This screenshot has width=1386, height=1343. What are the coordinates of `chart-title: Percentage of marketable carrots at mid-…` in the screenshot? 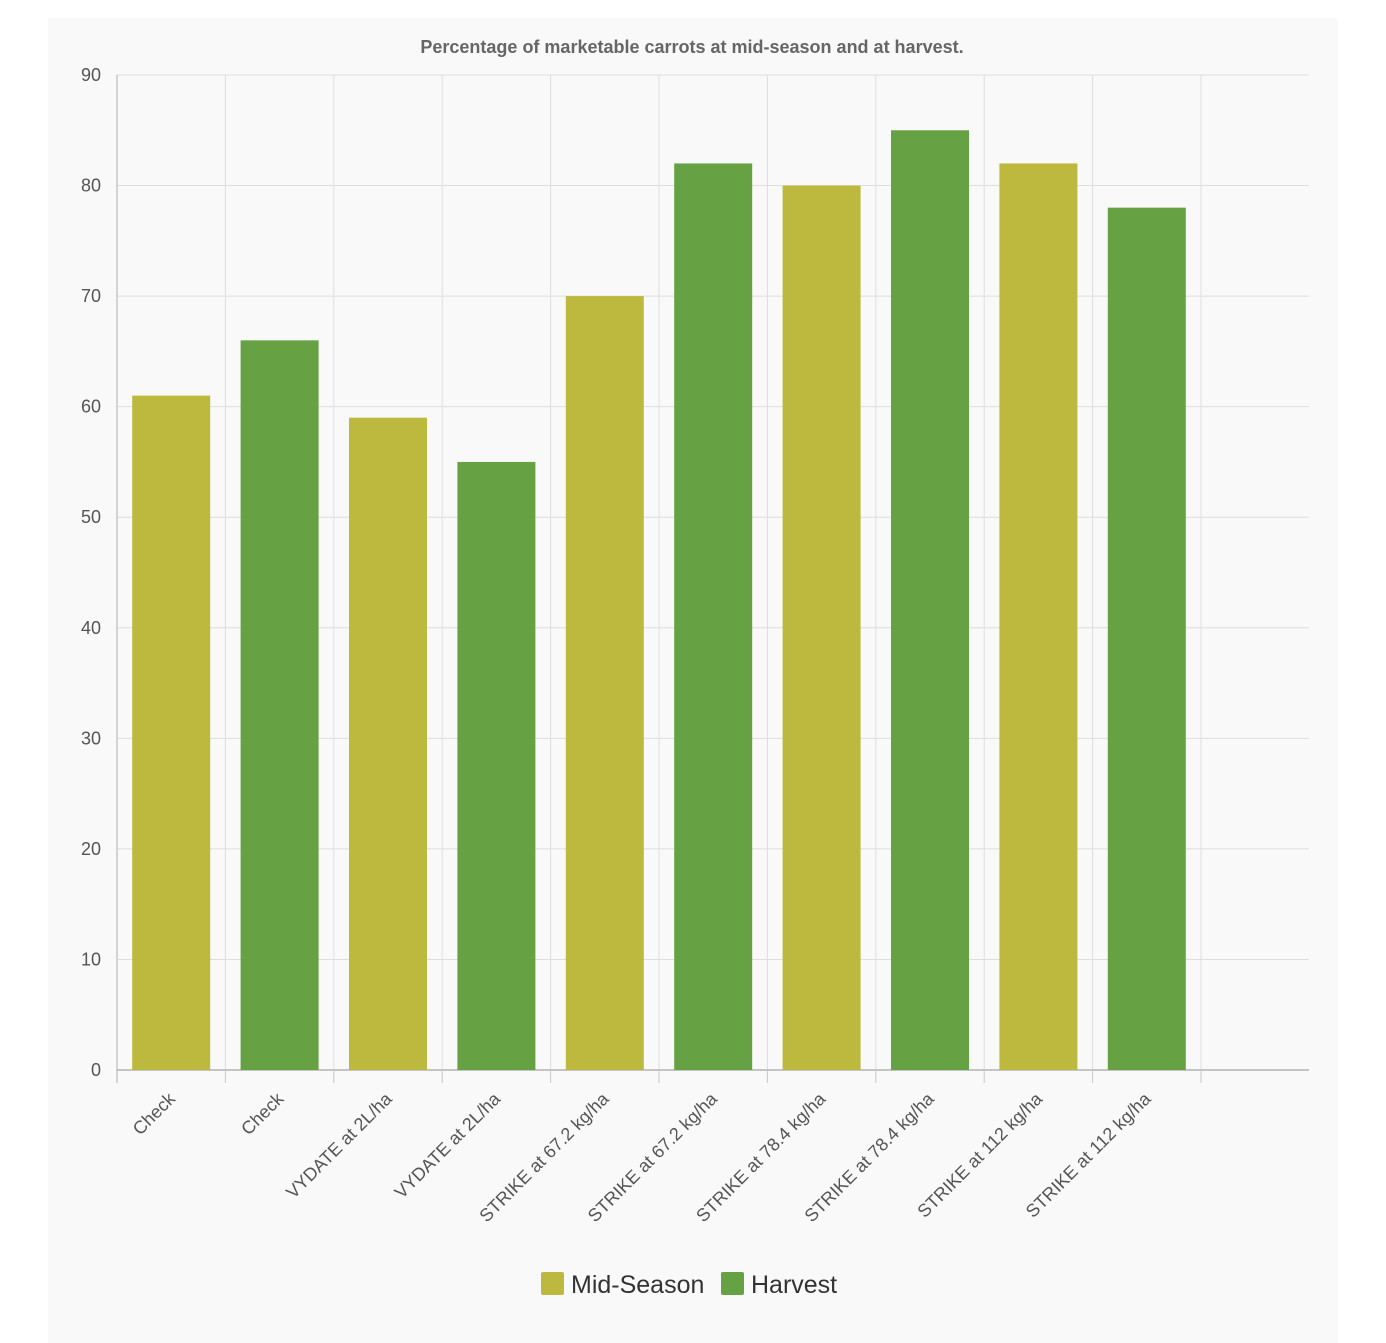 It's located at (691, 47).